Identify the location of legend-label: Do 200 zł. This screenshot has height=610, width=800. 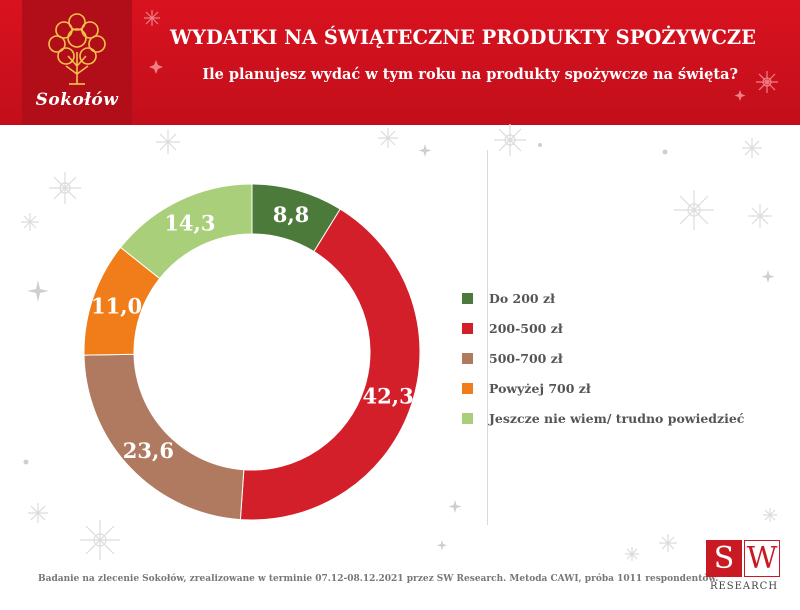
(522, 298).